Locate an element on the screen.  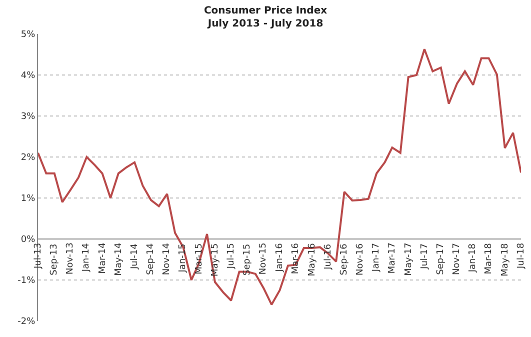
y-tick-label: 0% is located at coordinates (28, 240).